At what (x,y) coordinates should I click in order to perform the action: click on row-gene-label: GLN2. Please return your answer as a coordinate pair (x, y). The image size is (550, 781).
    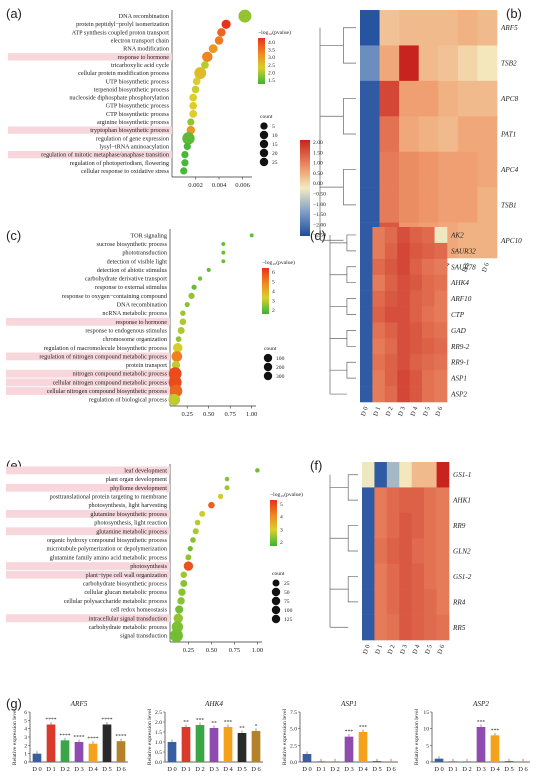
    Looking at the image, I should click on (462, 552).